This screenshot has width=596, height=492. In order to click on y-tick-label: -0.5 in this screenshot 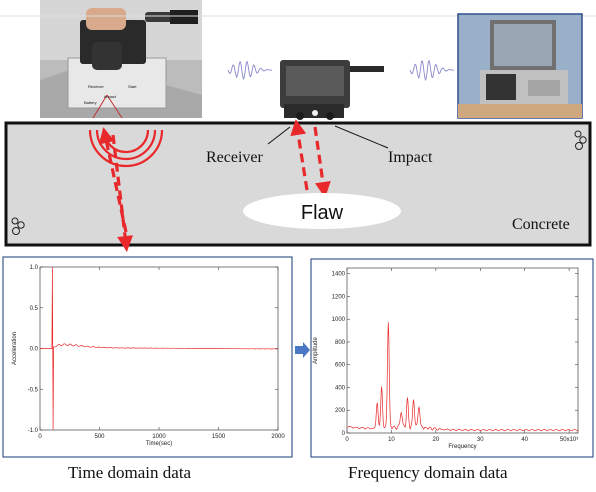, I will do `click(33, 390)`.